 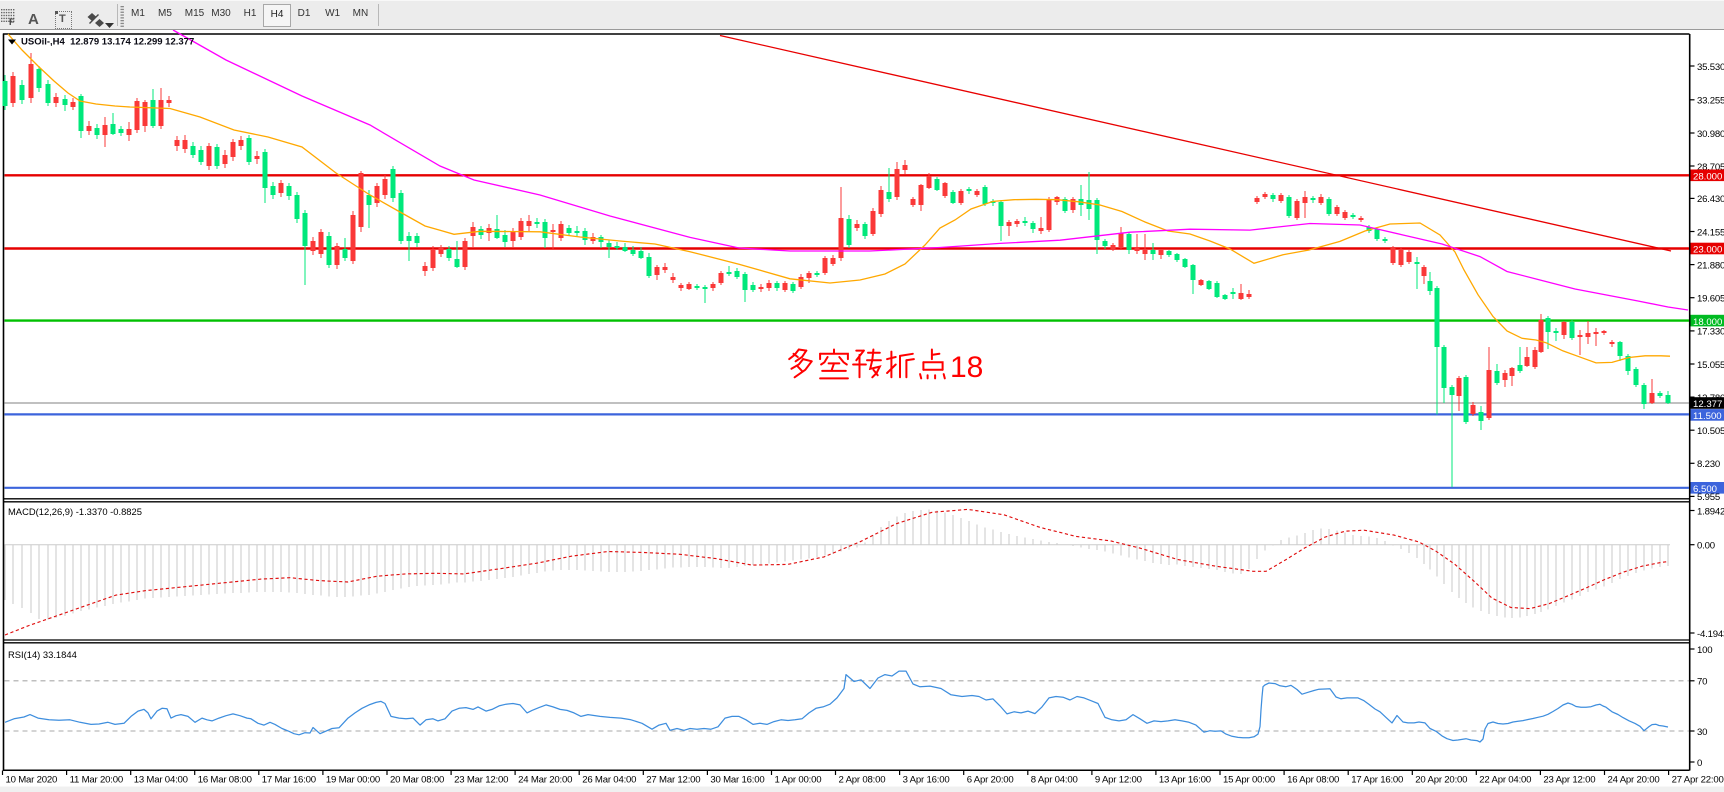 I want to click on svg-text: 23 Mar 12:00, so click(x=481, y=780).